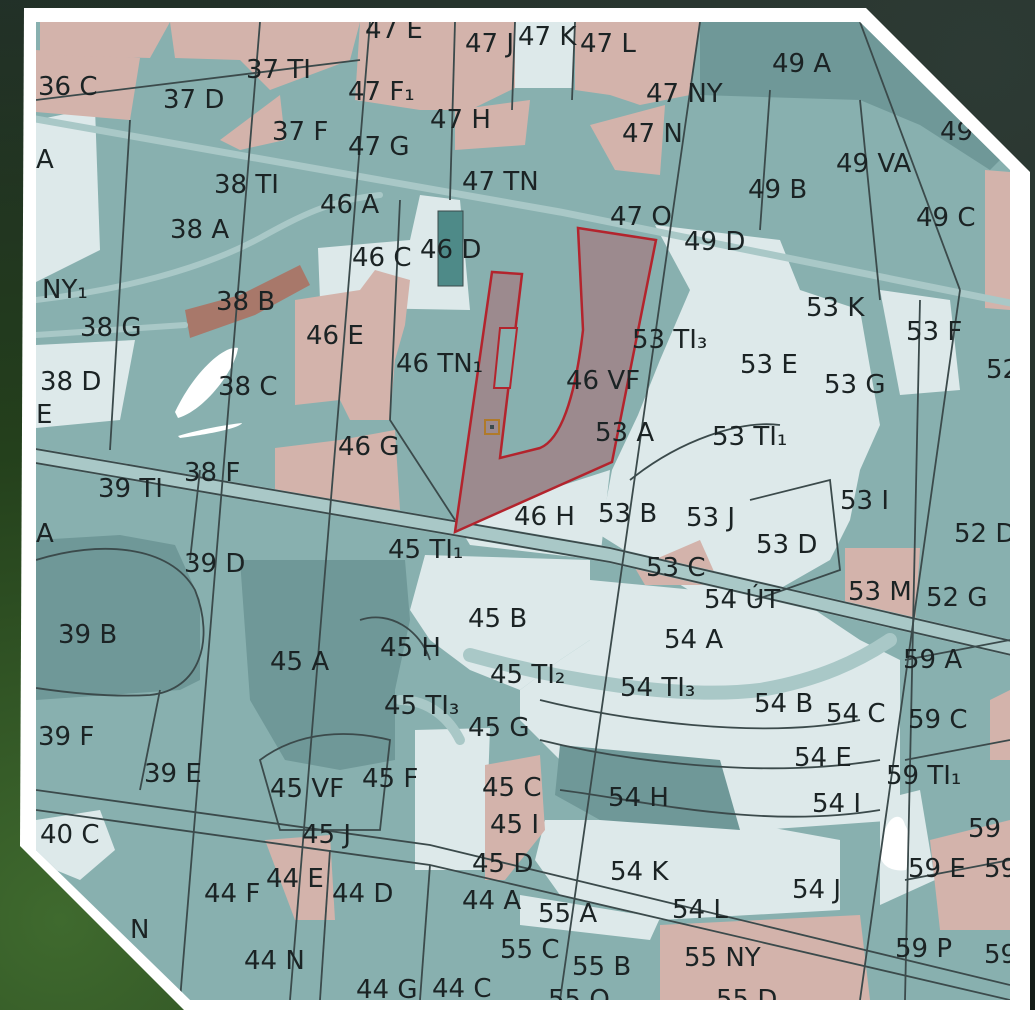  Describe the element at coordinates (923, 776) in the screenshot. I see `parcel-label-59ti1: 59 TI₁` at that location.